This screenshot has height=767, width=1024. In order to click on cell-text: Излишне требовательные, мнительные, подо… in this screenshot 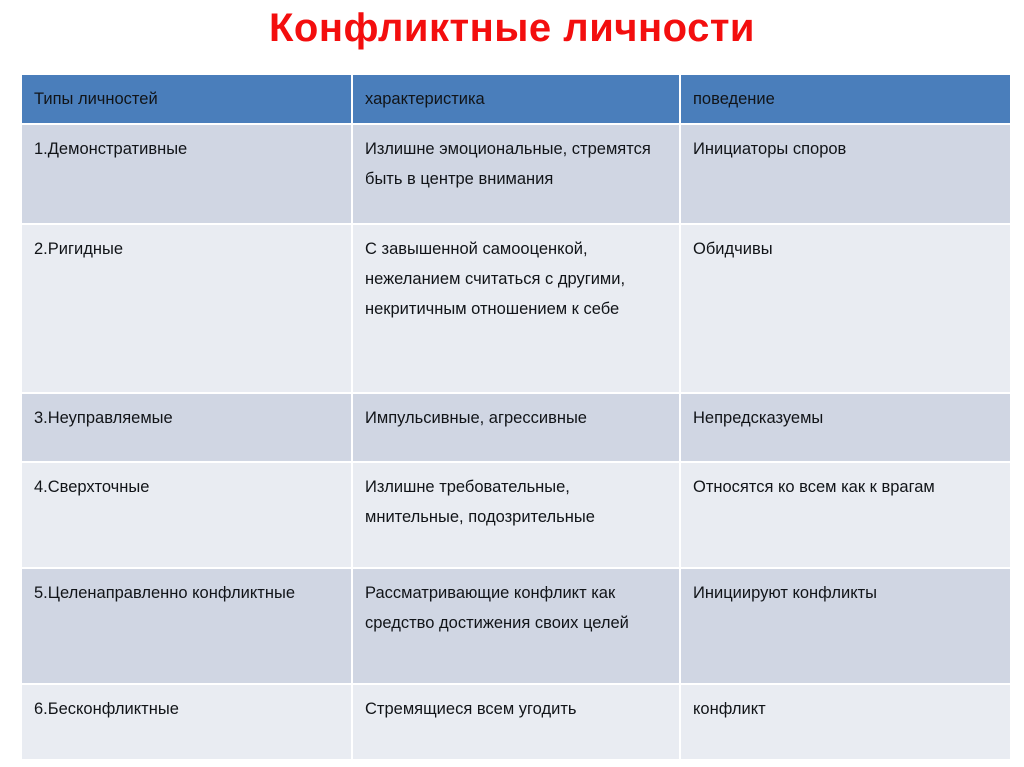, I will do `click(480, 502)`.